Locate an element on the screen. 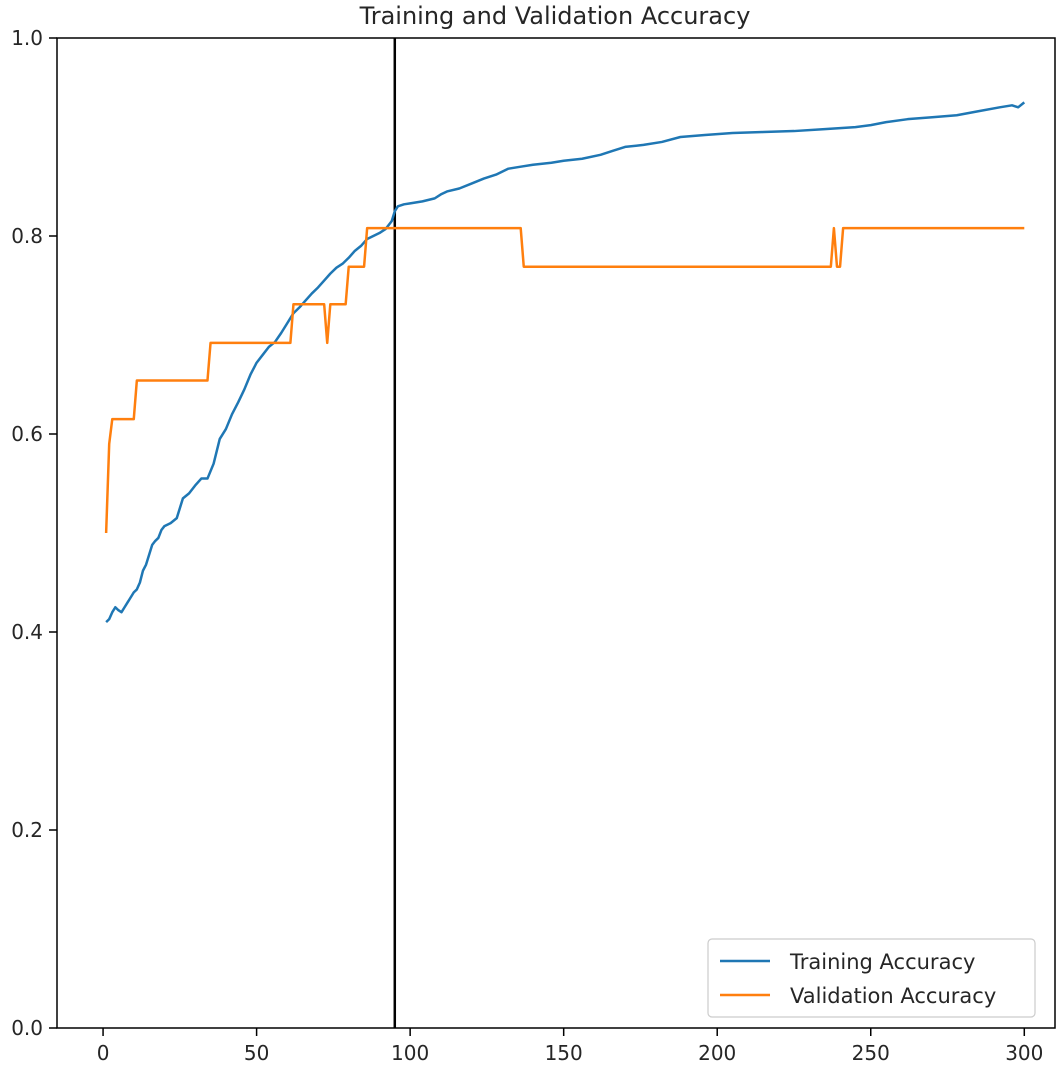  y-tick-label: 1.0 is located at coordinates (27, 38).